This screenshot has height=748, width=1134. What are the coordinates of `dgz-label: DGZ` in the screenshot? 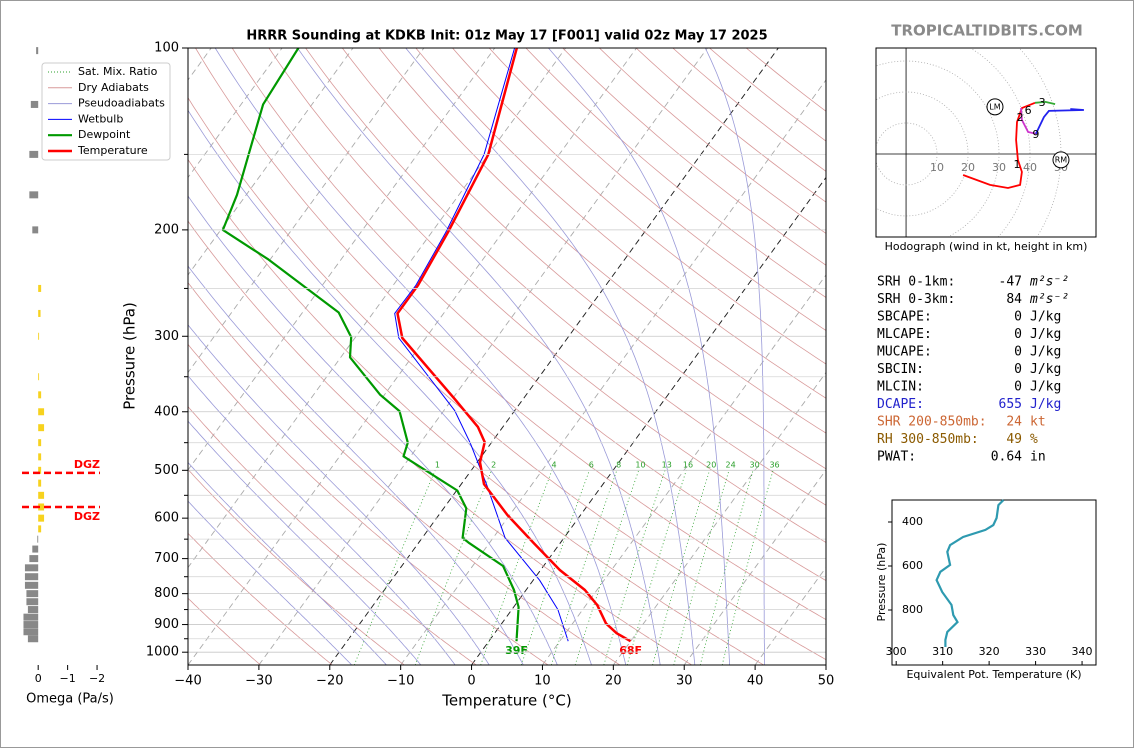 It's located at (87, 464).